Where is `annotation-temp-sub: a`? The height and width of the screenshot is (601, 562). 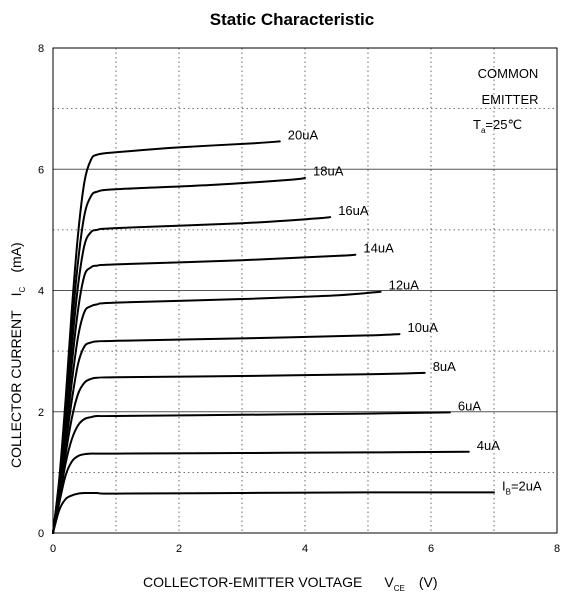 annotation-temp-sub: a is located at coordinates (483, 130).